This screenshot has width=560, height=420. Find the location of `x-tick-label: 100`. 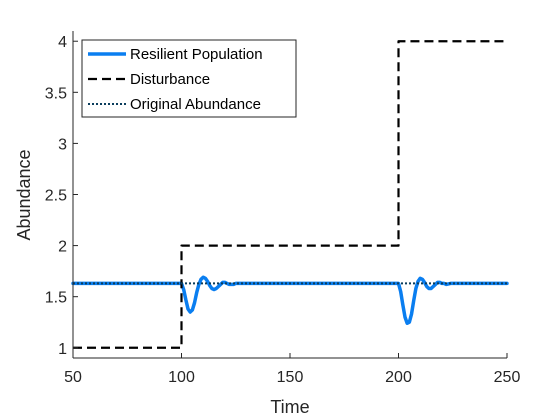

x-tick-label: 100 is located at coordinates (181, 377).